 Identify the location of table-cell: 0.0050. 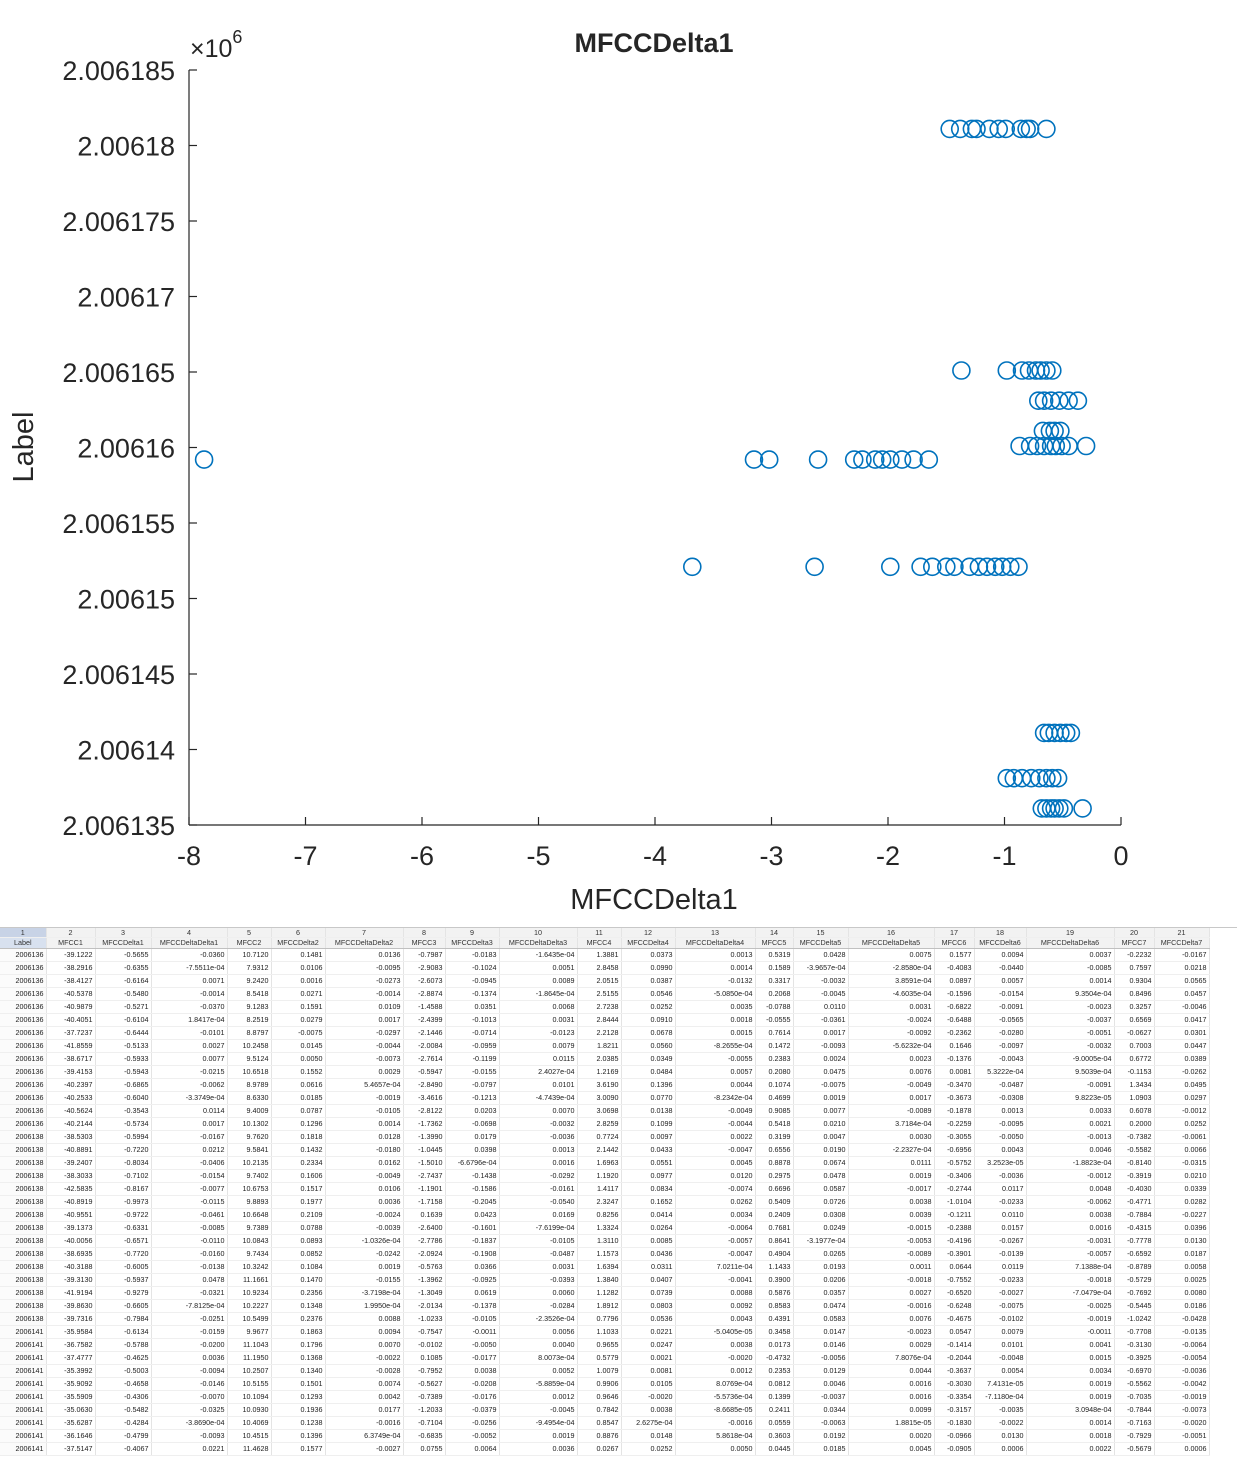
(298, 1059).